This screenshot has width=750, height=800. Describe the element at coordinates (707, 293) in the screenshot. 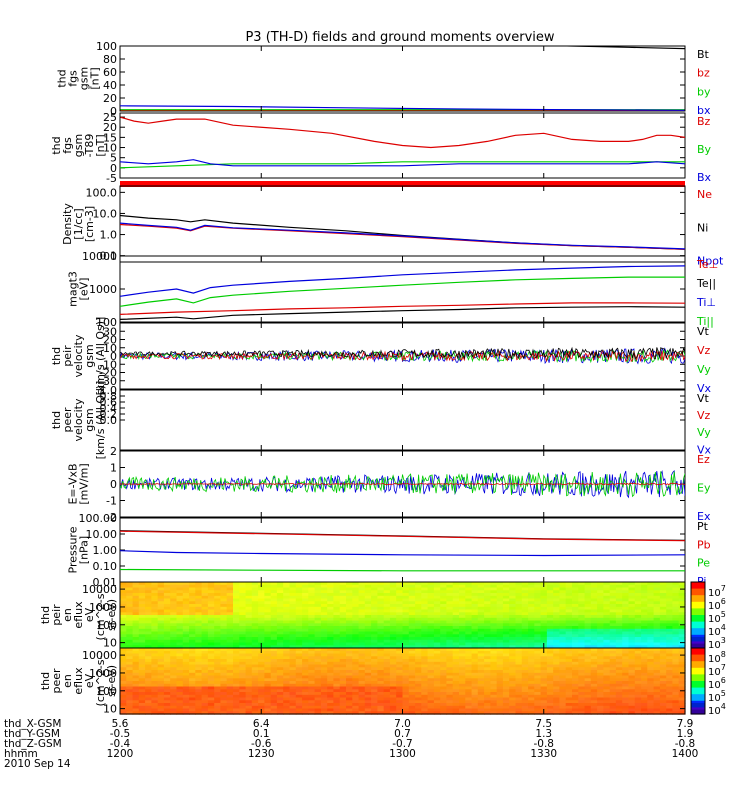

I see `legend: Te⊥ Te|| Ti⊥ Ti||` at that location.